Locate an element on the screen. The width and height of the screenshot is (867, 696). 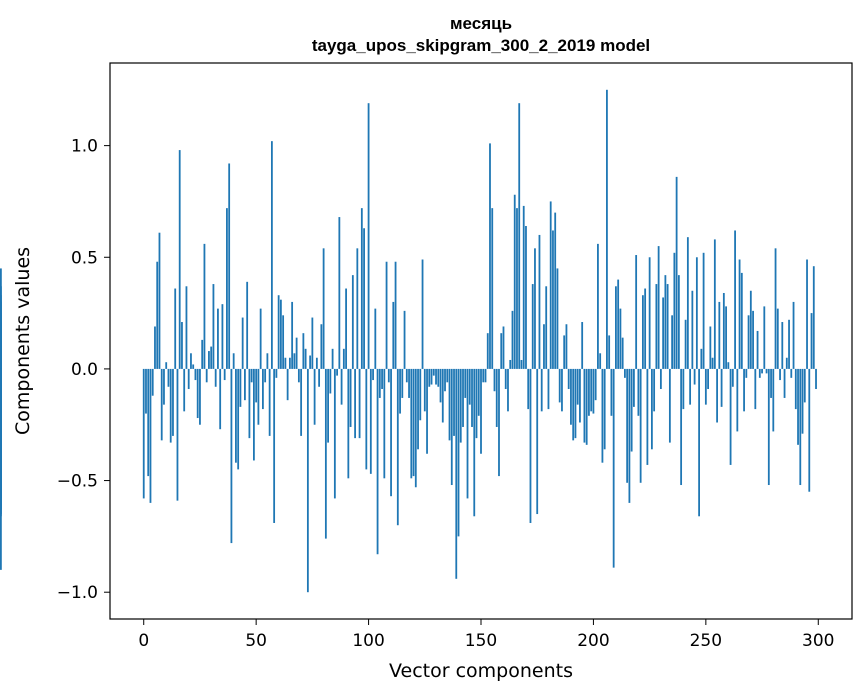
y-tick-label: 0.5 is located at coordinates (84, 258).